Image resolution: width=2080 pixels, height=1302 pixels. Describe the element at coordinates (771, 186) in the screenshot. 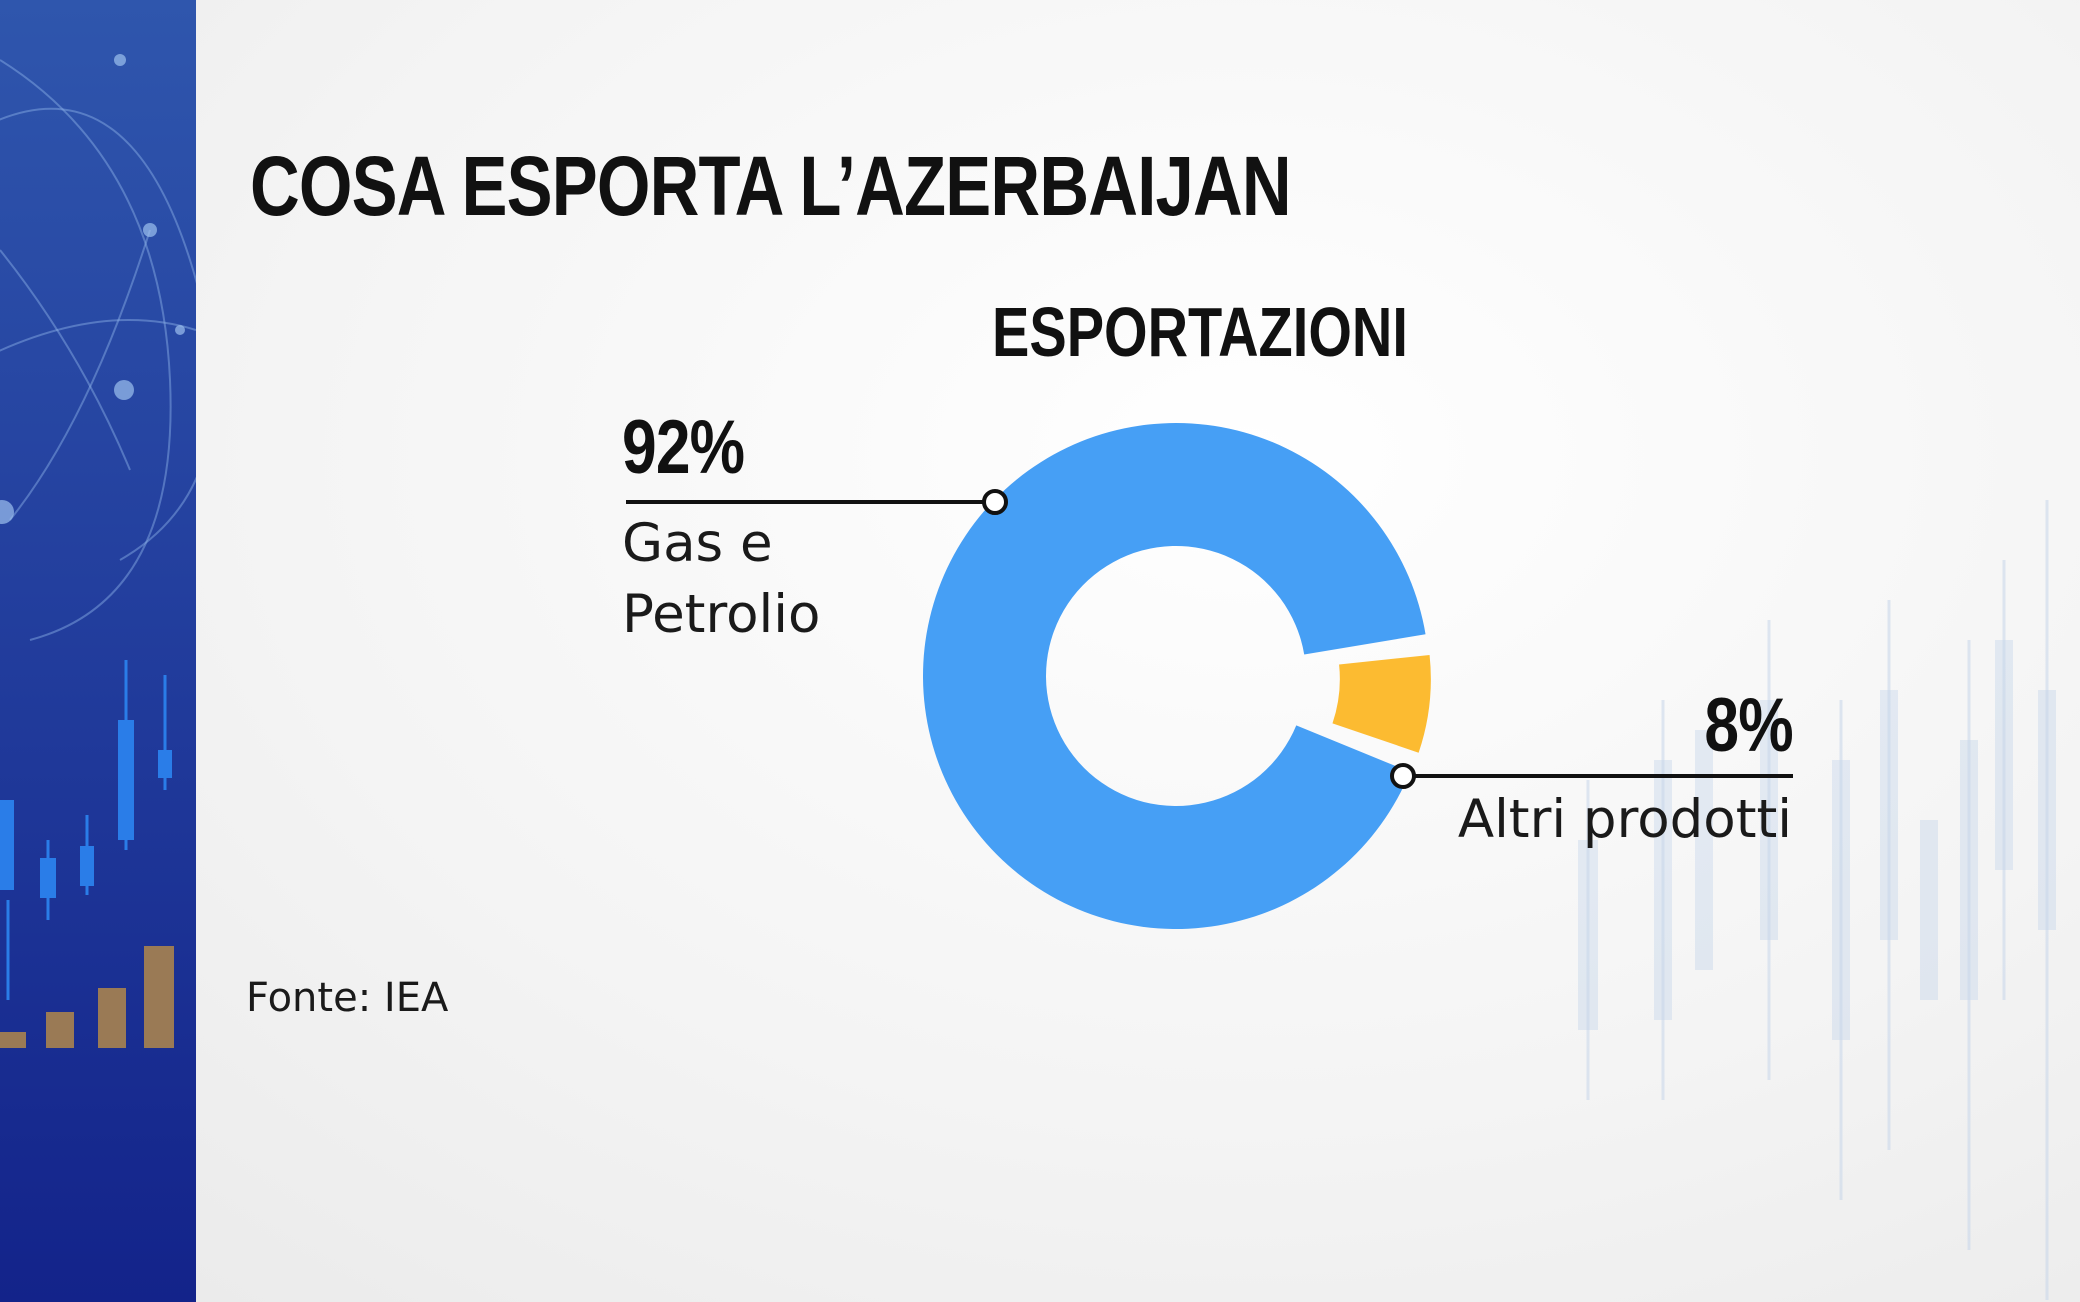

I see `page-title: COSA ESPORTA L’AZERBAIJAN` at that location.